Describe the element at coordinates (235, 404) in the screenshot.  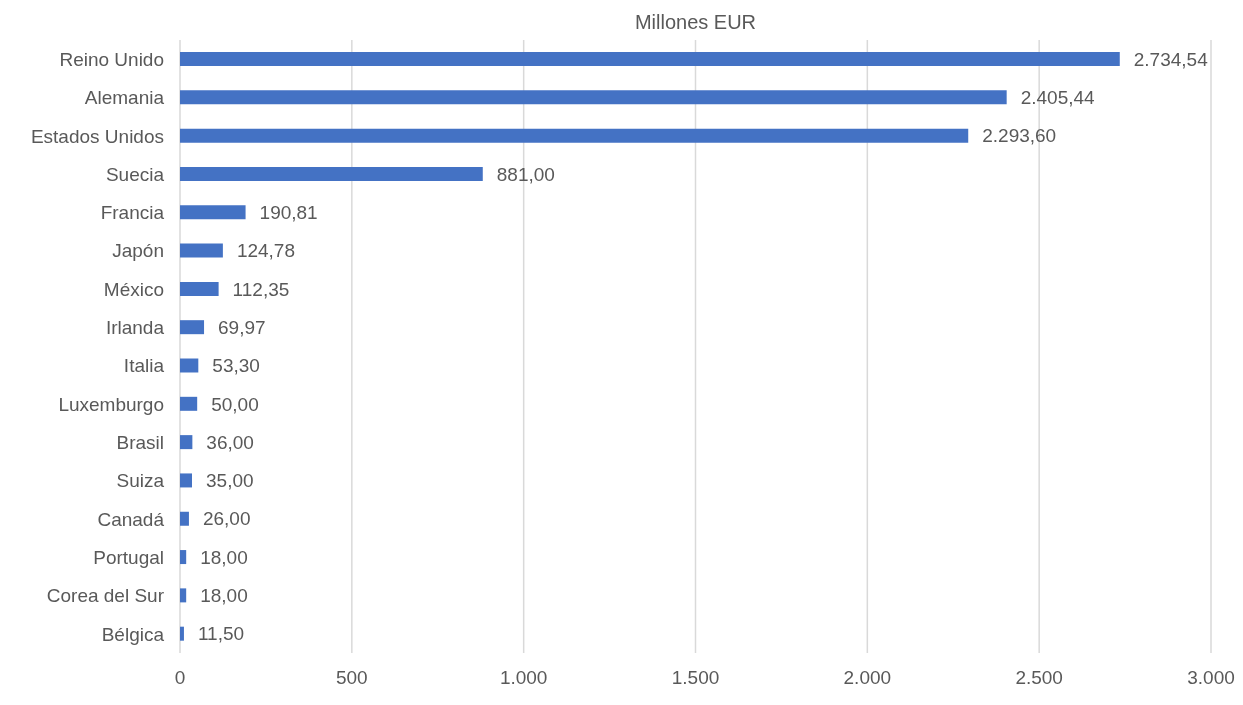
I see `data-label: 50,00` at that location.